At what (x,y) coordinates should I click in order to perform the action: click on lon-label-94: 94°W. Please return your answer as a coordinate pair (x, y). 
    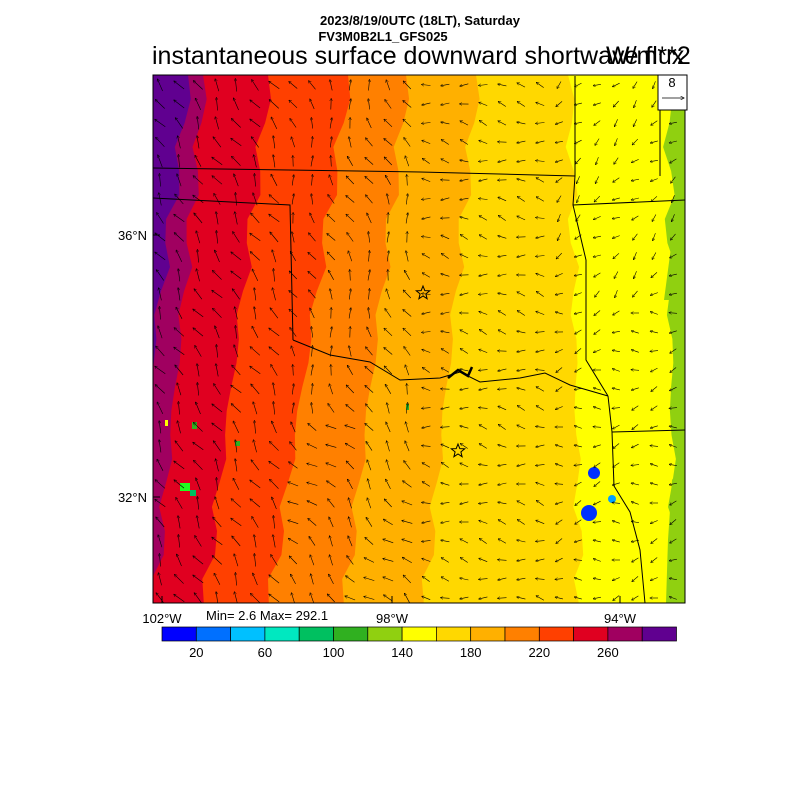
    Looking at the image, I should click on (620, 618).